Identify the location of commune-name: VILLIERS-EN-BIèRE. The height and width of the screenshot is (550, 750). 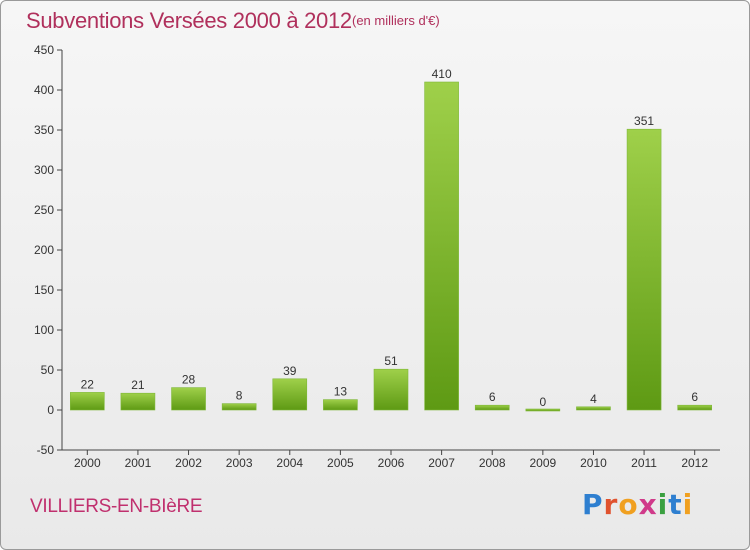
(116, 506).